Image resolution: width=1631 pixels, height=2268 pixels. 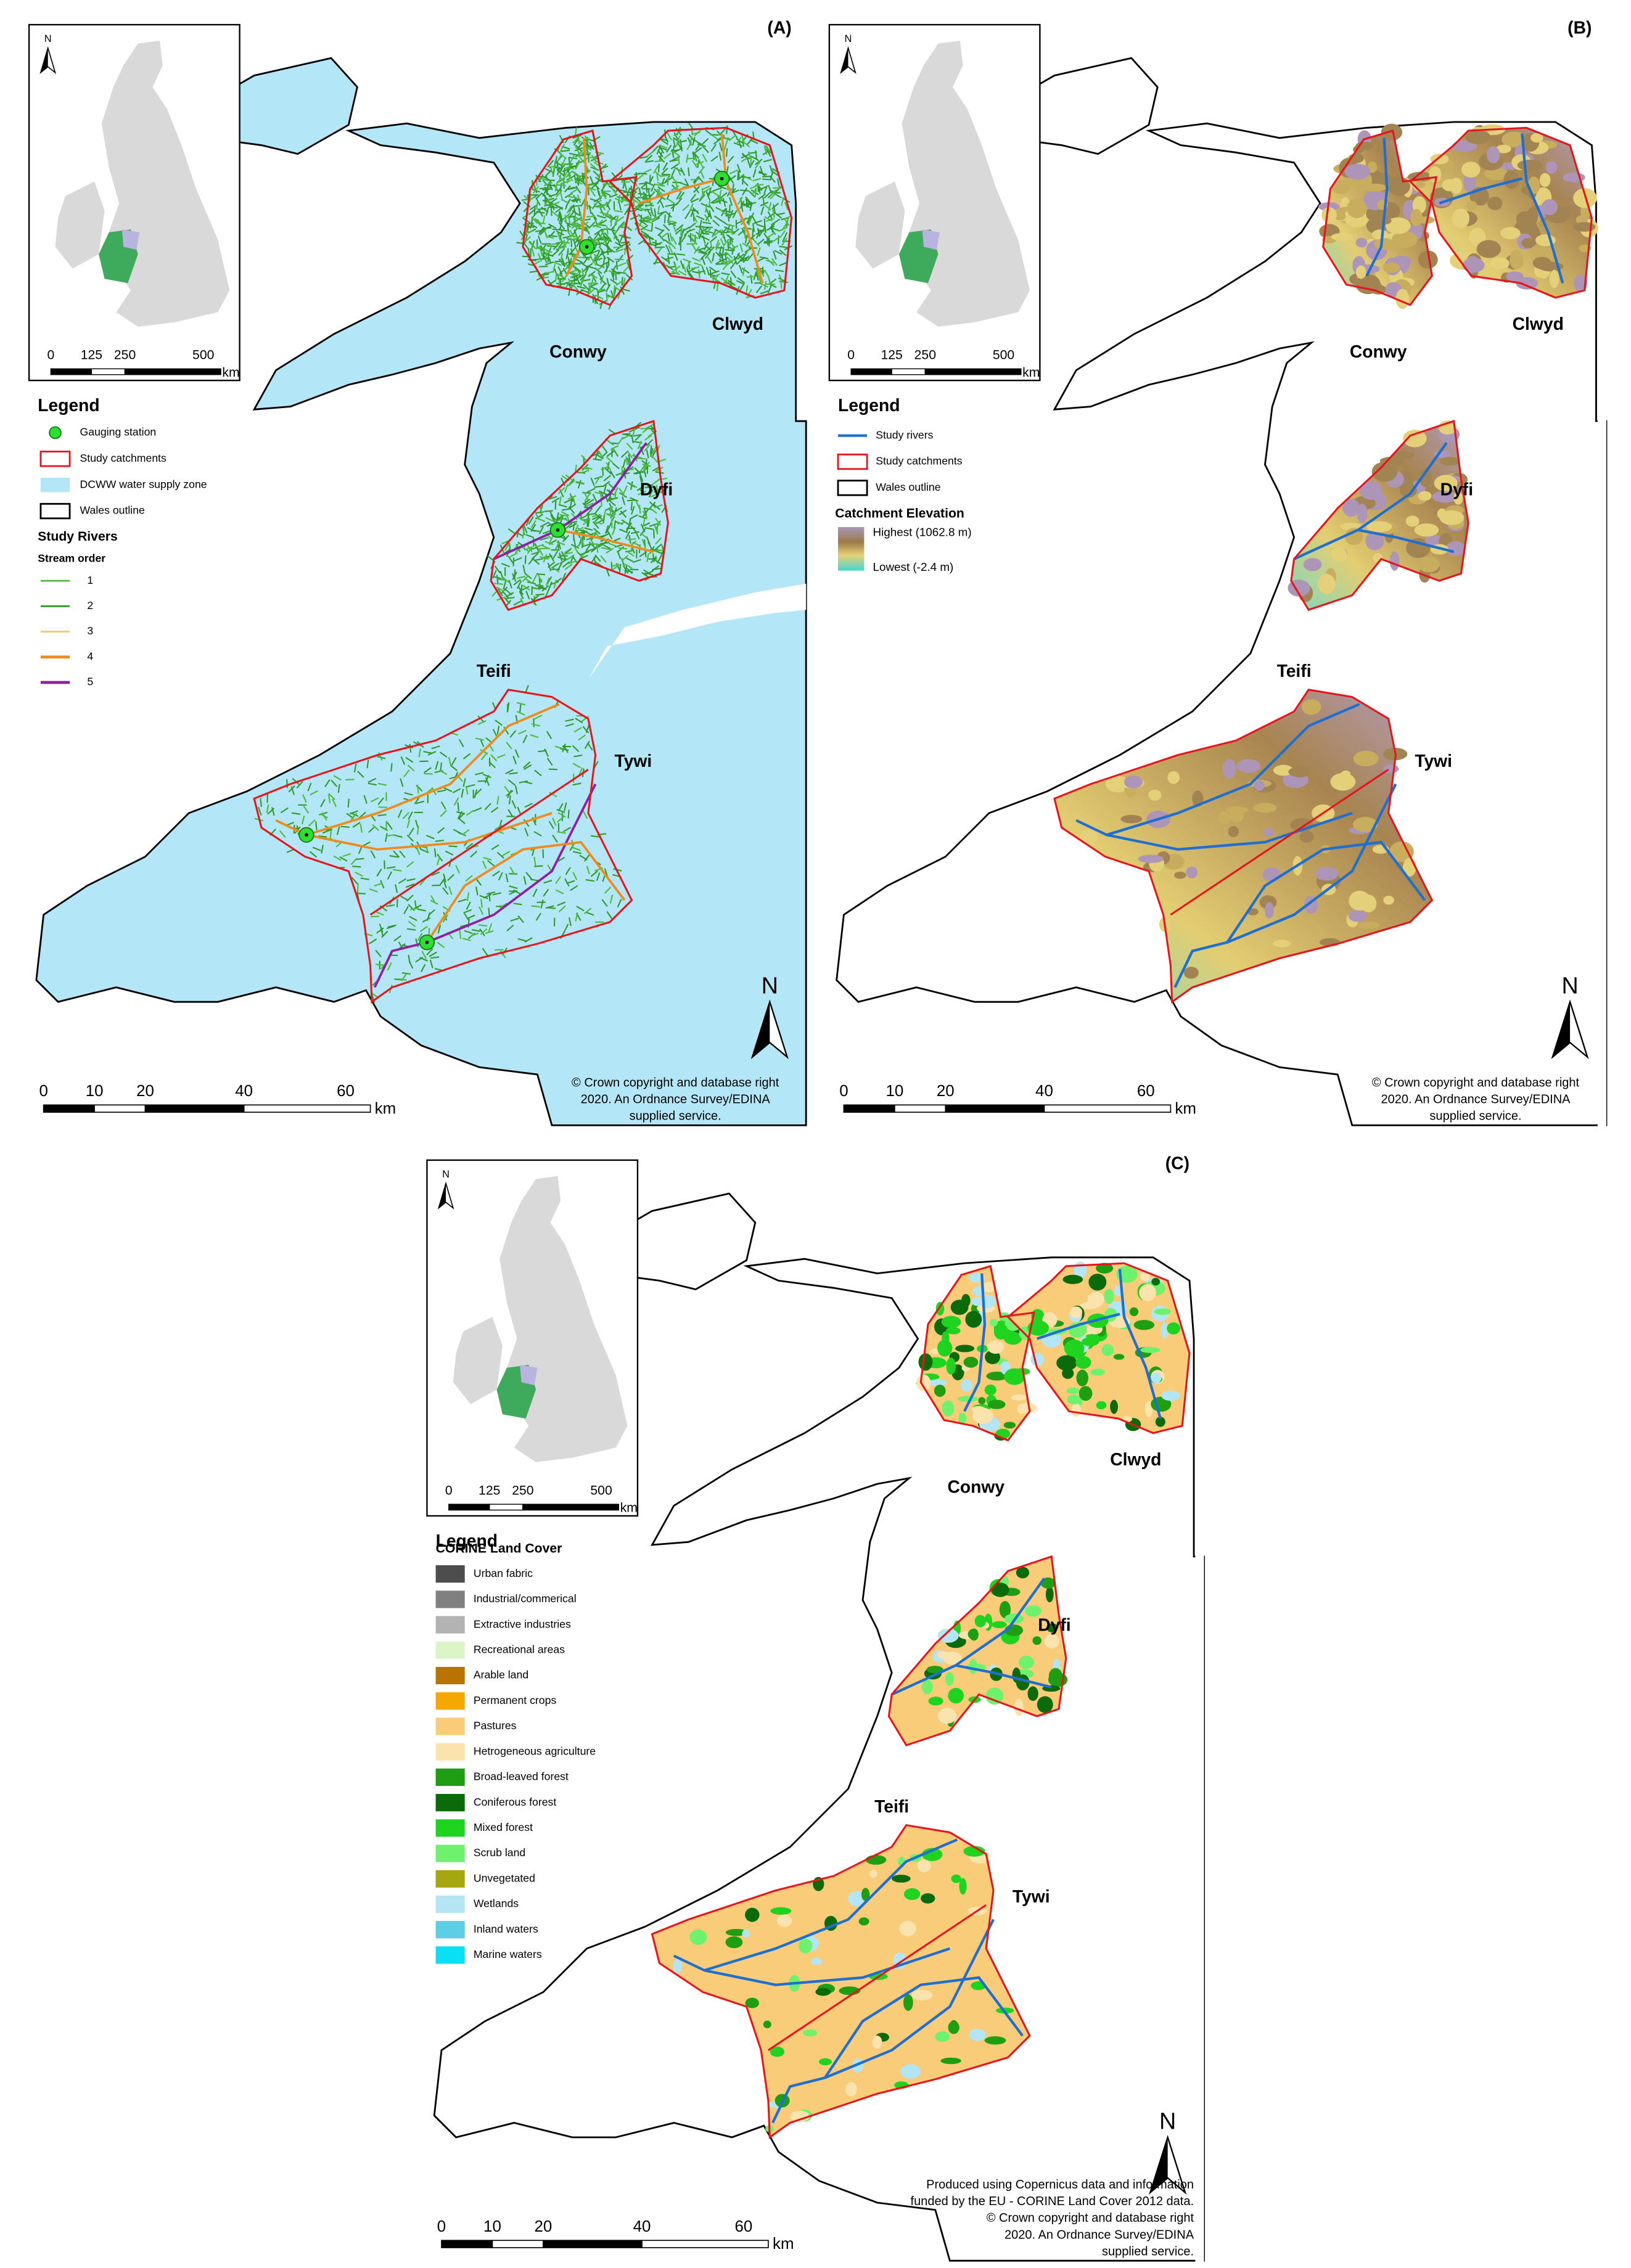 What do you see at coordinates (125, 355) in the screenshot?
I see `inset-scale-label: 250` at bounding box center [125, 355].